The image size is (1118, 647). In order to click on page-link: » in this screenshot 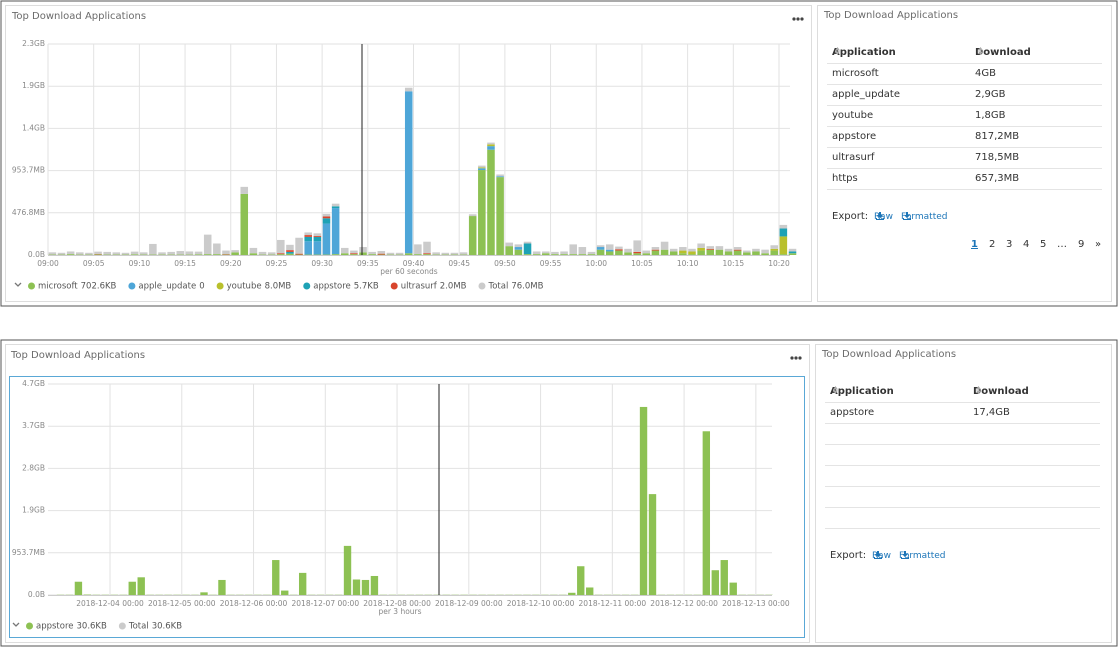, I will do `click(1098, 244)`.